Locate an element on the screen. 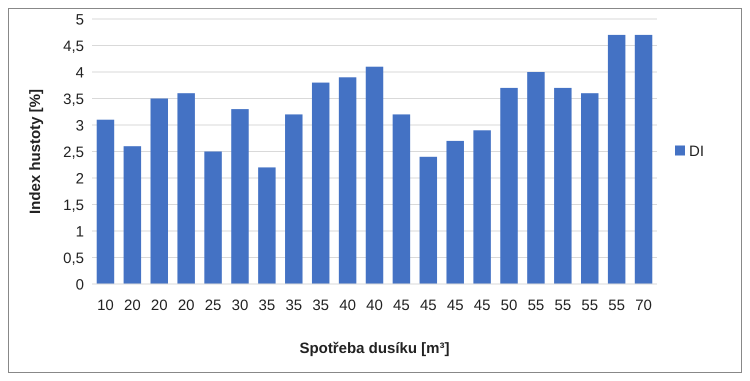 This screenshot has height=381, width=750. y-tick-label: 5 is located at coordinates (80, 19).